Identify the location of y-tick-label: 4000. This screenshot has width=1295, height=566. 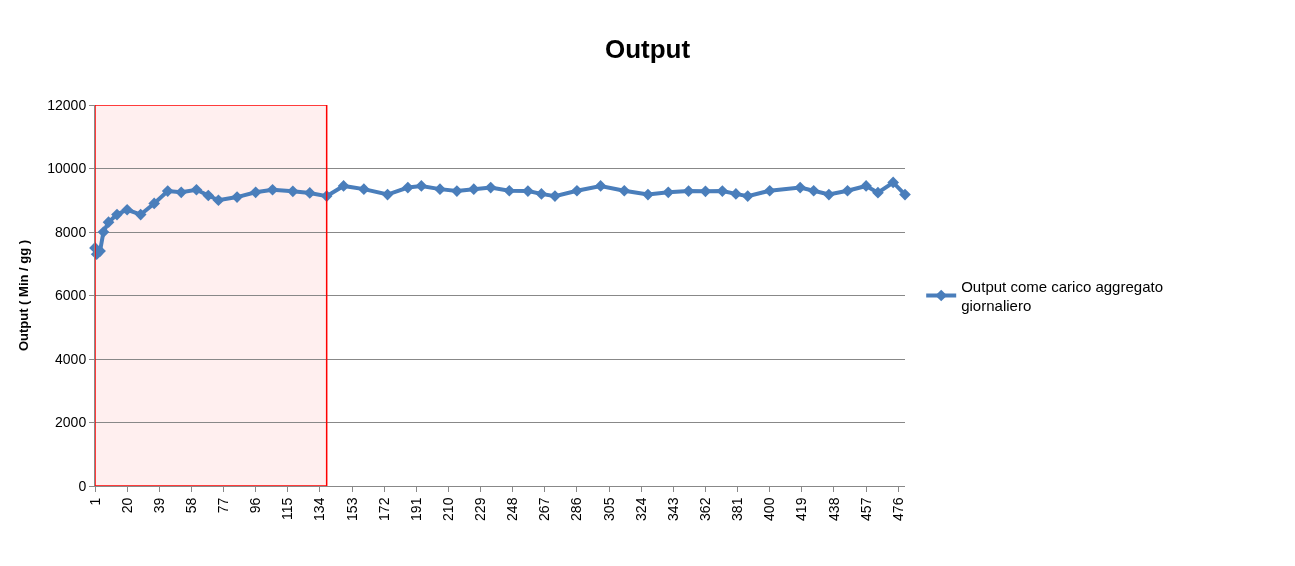
(71, 358).